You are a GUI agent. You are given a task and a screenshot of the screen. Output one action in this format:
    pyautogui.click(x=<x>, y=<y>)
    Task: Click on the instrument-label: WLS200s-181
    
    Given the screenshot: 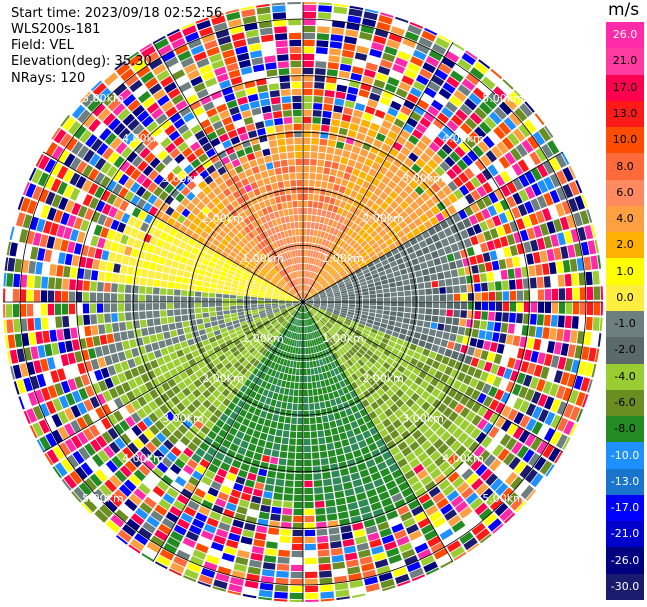 What is the action you would take?
    pyautogui.click(x=56, y=29)
    